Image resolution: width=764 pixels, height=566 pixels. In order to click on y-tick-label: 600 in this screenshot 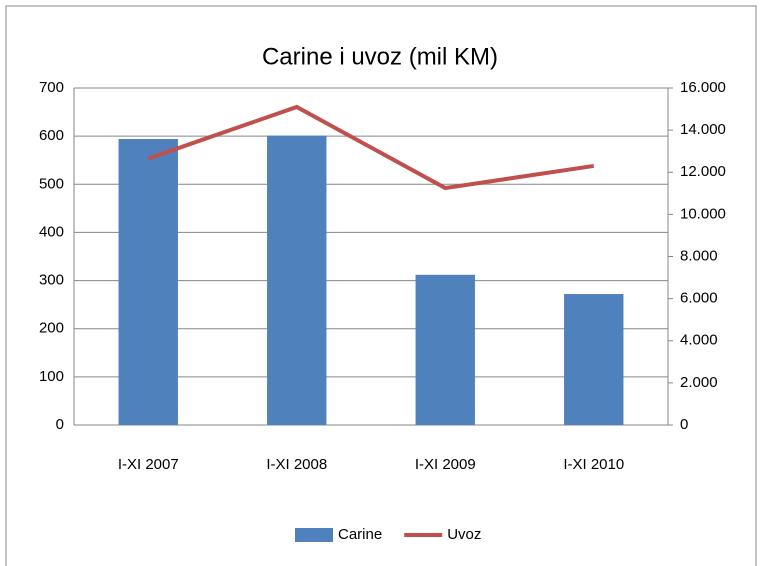, I will do `click(51, 135)`.